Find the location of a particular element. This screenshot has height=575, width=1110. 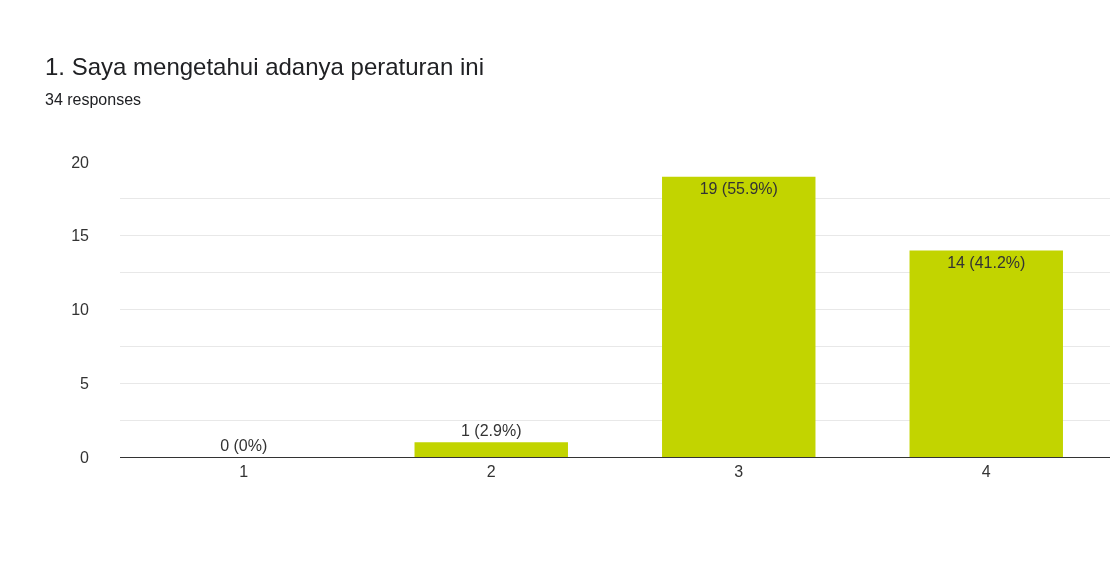

x-tick-label: 1 is located at coordinates (244, 472).